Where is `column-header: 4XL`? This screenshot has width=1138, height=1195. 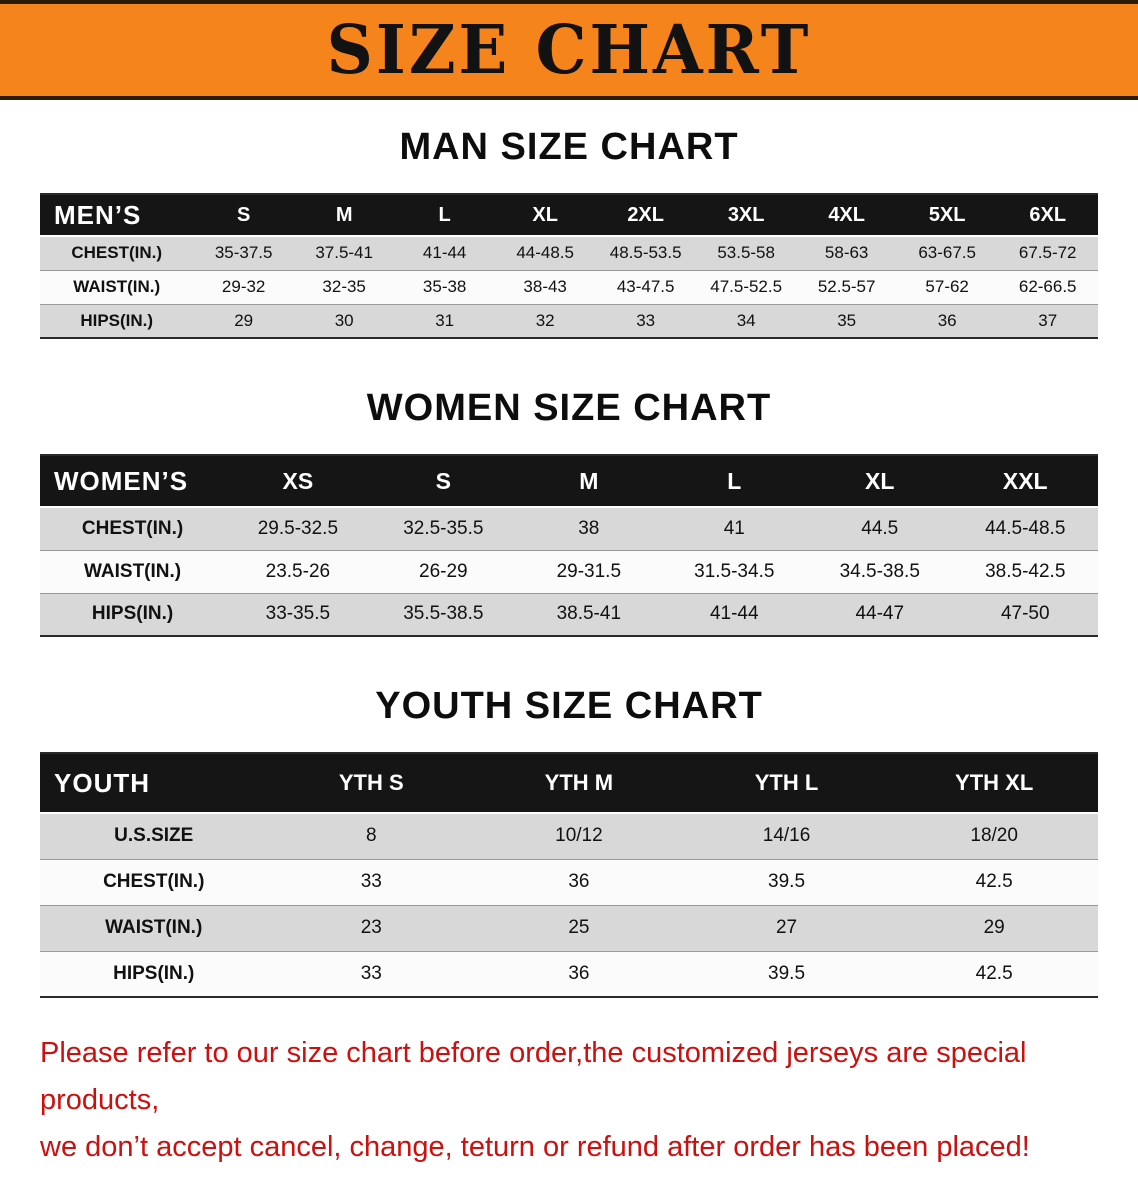 column-header: 4XL is located at coordinates (846, 215).